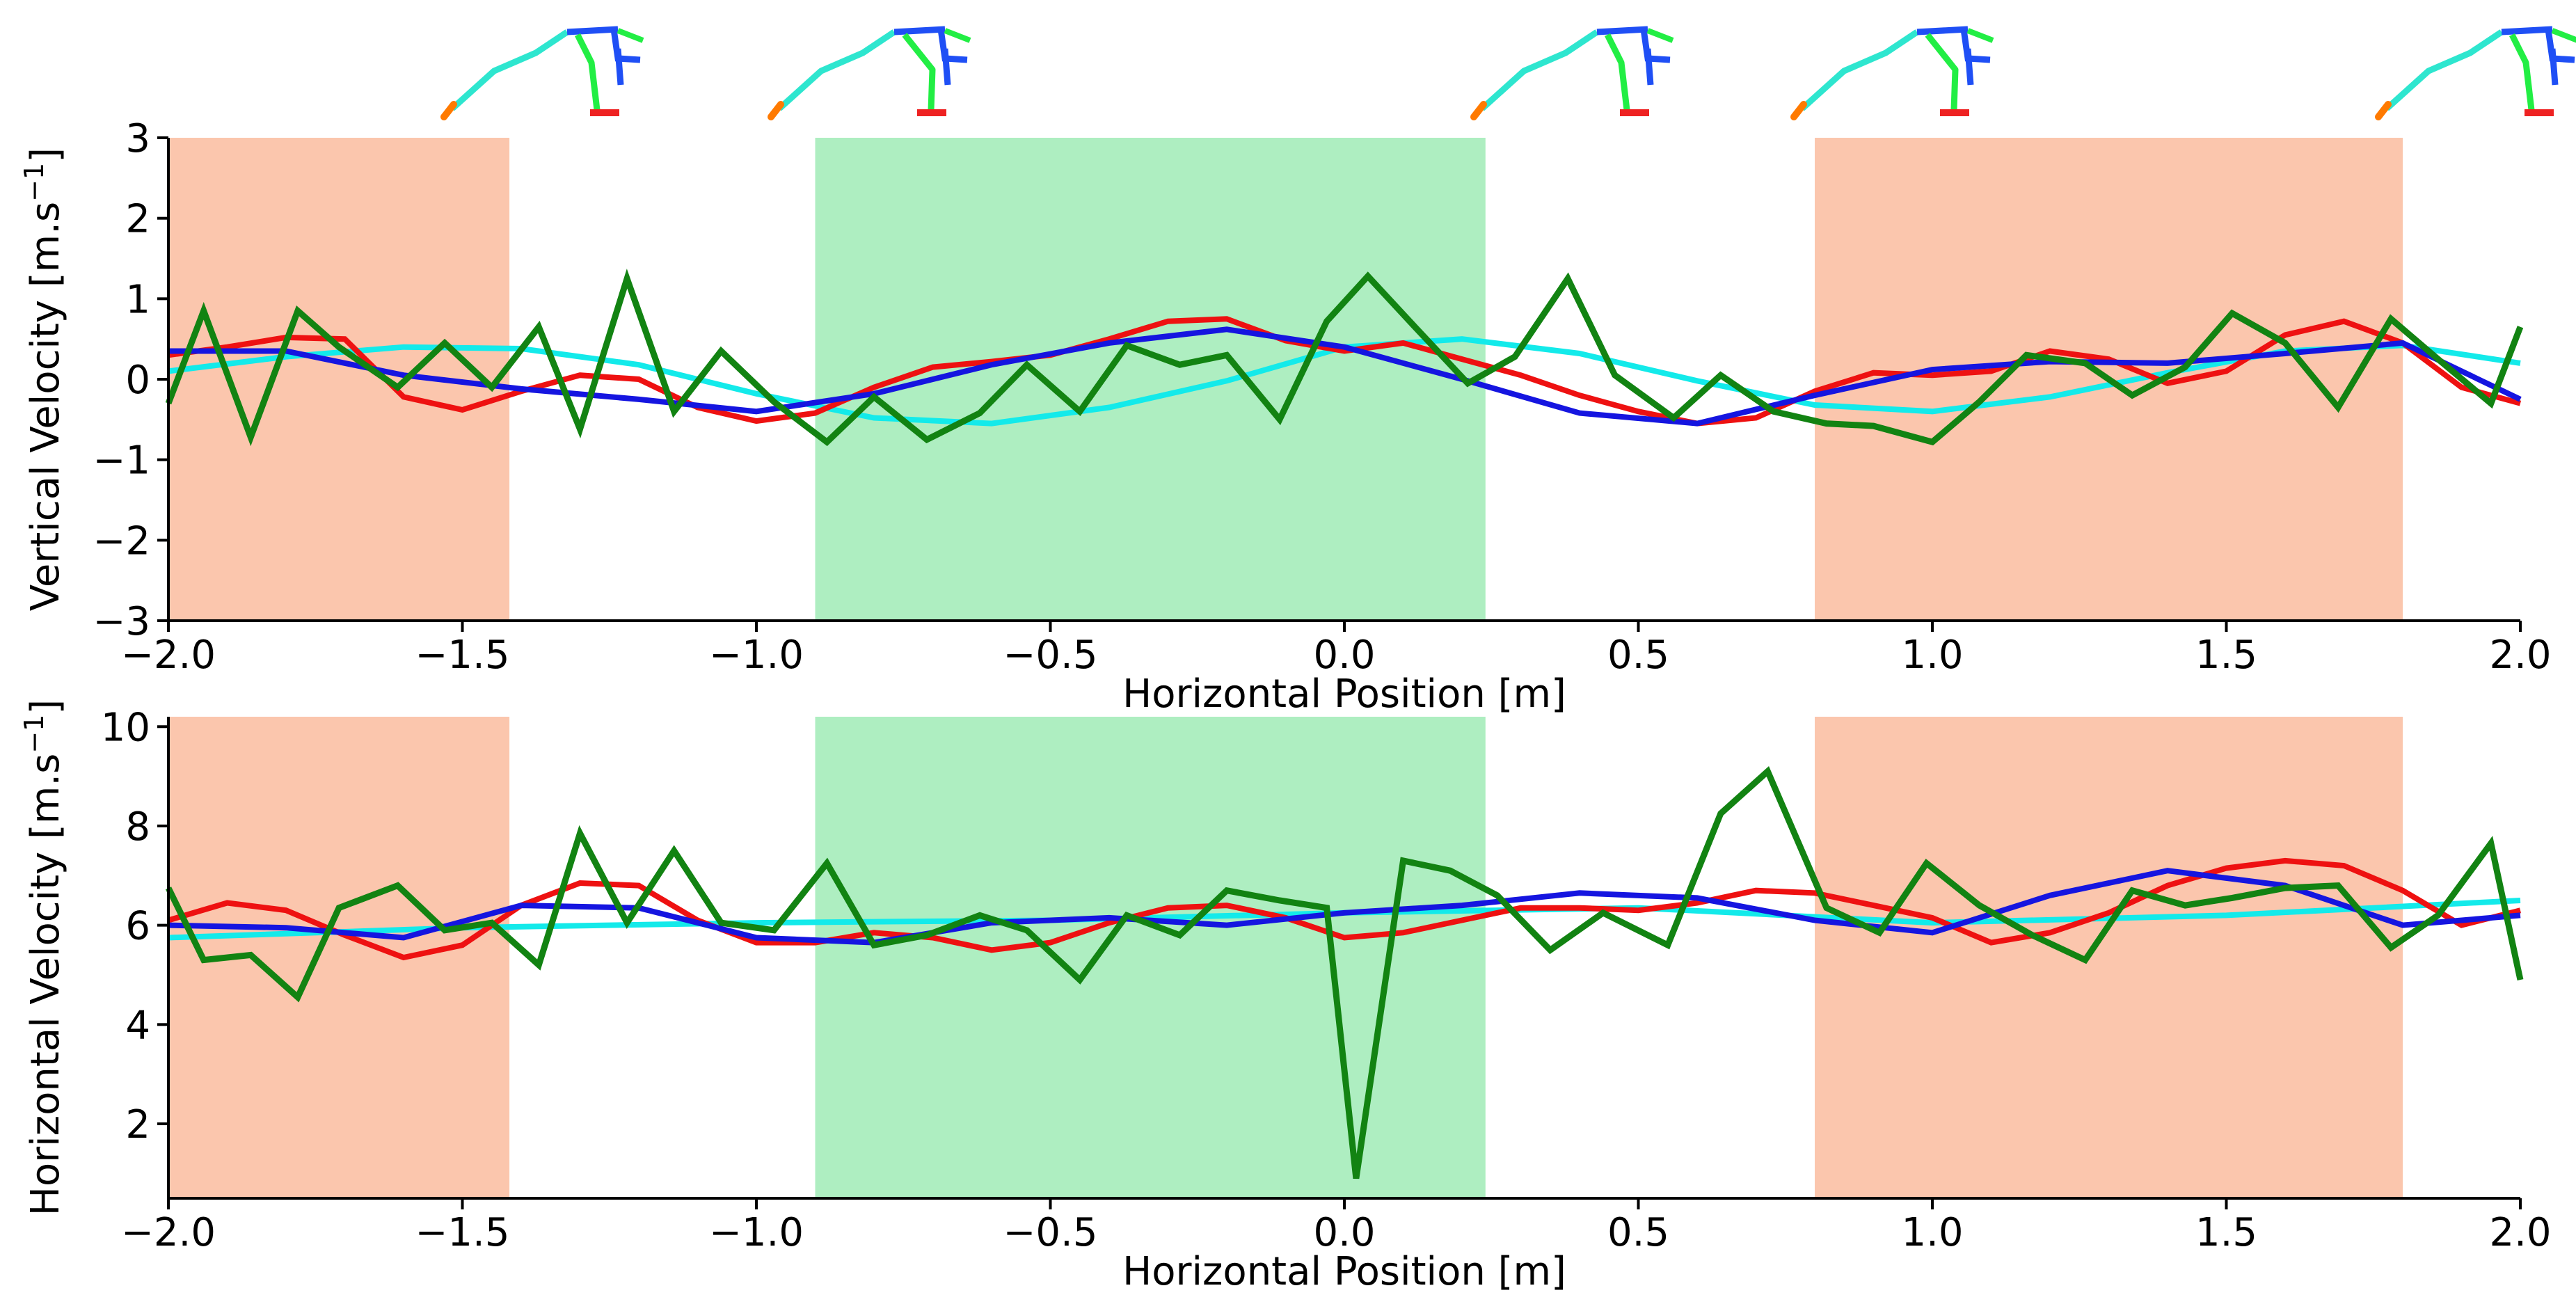 The width and height of the screenshot is (2576, 1311). I want to click on y-axis-title: Horizontal Velocity [m.s−1], so click(43, 958).